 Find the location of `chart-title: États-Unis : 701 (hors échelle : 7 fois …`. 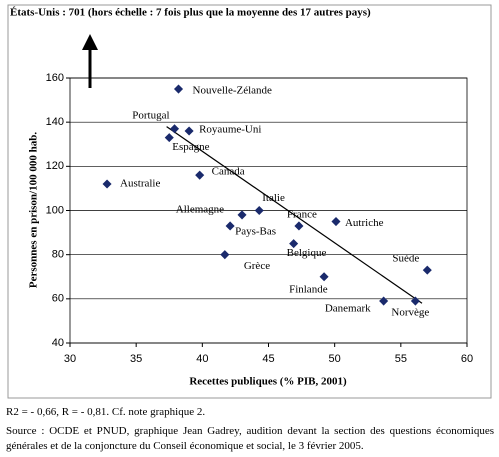

chart-title: États-Unis : 701 (hors échelle : 7 fois … is located at coordinates (190, 13).